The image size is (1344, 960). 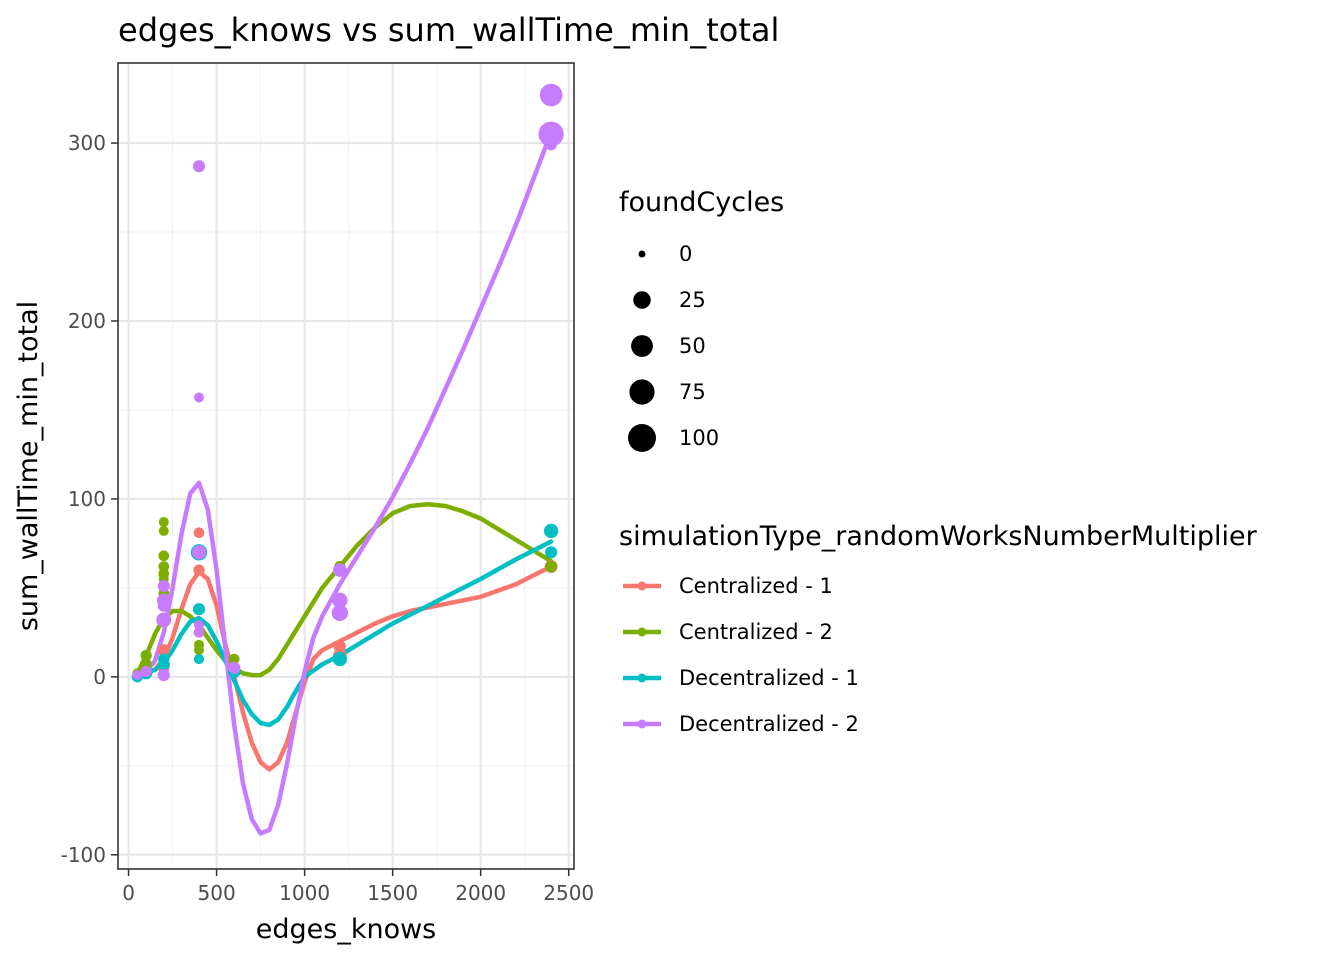 I want to click on x-tick-label: 2500, so click(x=568, y=893).